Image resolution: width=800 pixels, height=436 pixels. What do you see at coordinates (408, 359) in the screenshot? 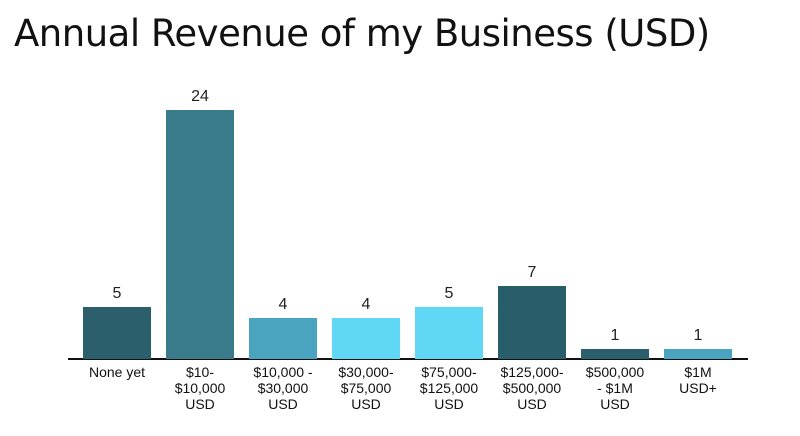
I see `x-axis-line` at bounding box center [408, 359].